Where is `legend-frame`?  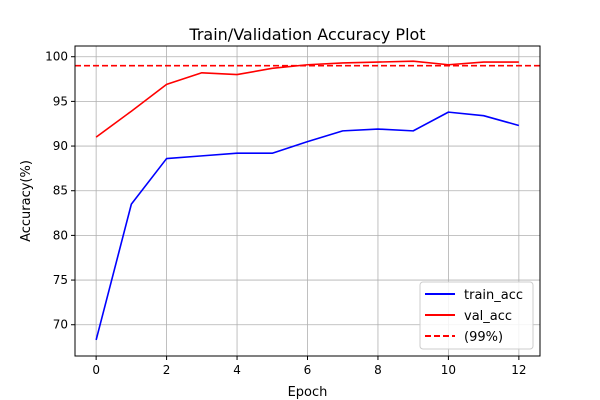 legend-frame is located at coordinates (476, 315).